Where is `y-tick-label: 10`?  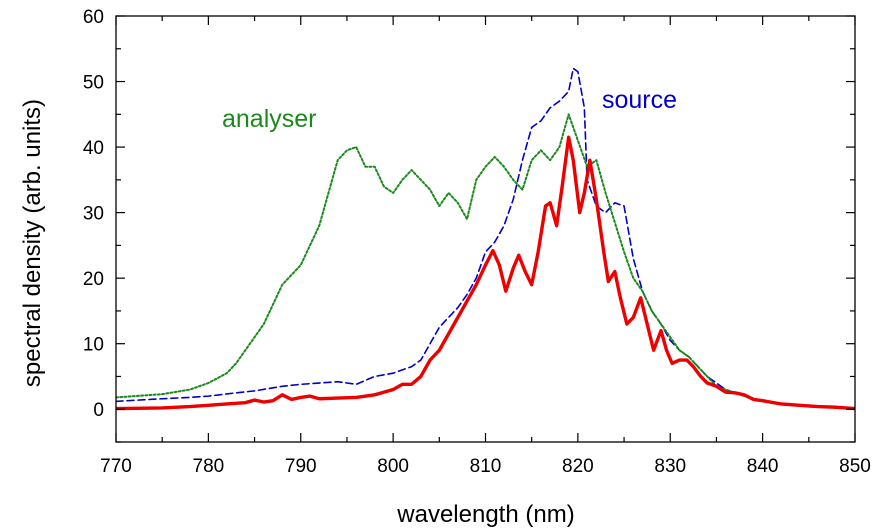
y-tick-label: 10 is located at coordinates (93, 345).